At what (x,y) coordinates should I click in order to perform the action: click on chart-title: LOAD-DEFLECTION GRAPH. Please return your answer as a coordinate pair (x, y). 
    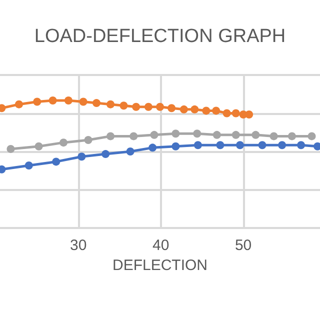
    Looking at the image, I should click on (160, 36).